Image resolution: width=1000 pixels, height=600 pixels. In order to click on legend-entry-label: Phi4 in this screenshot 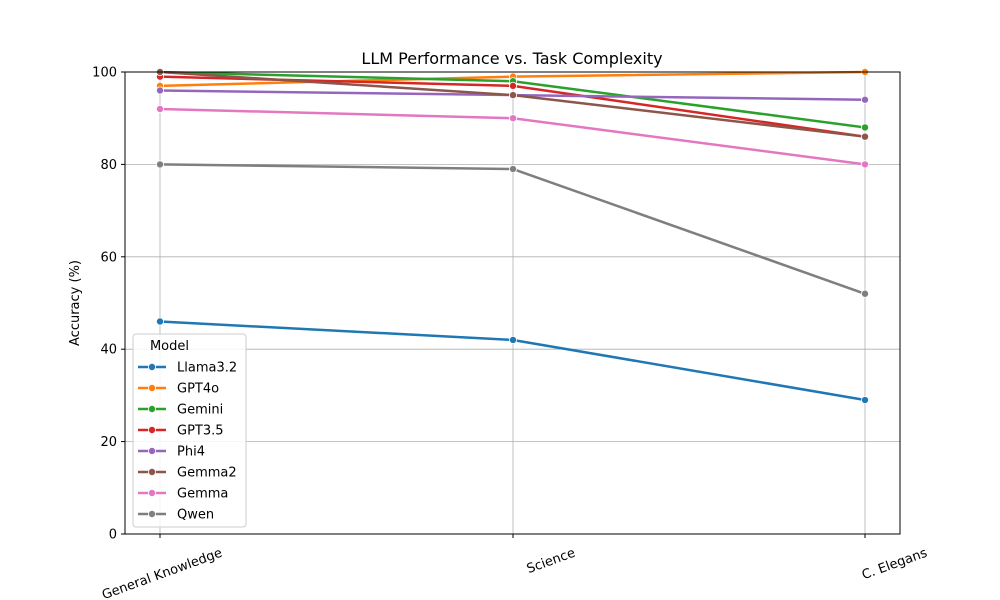, I will do `click(191, 452)`.